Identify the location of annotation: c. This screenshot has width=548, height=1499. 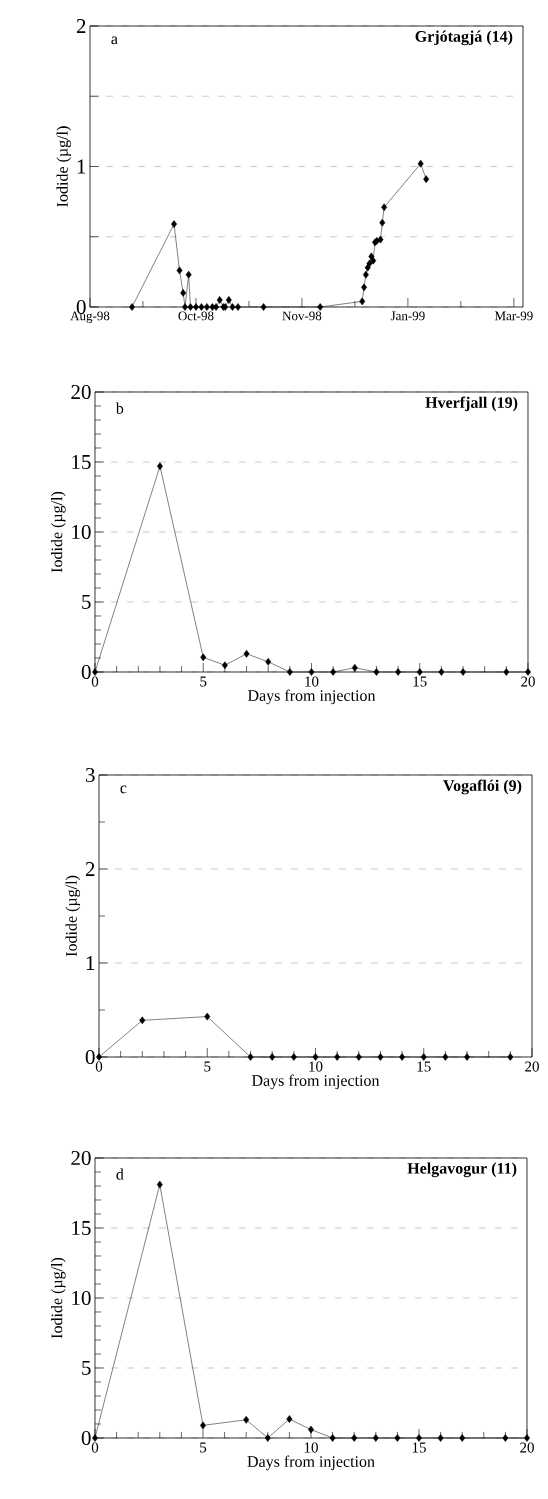
(123, 789).